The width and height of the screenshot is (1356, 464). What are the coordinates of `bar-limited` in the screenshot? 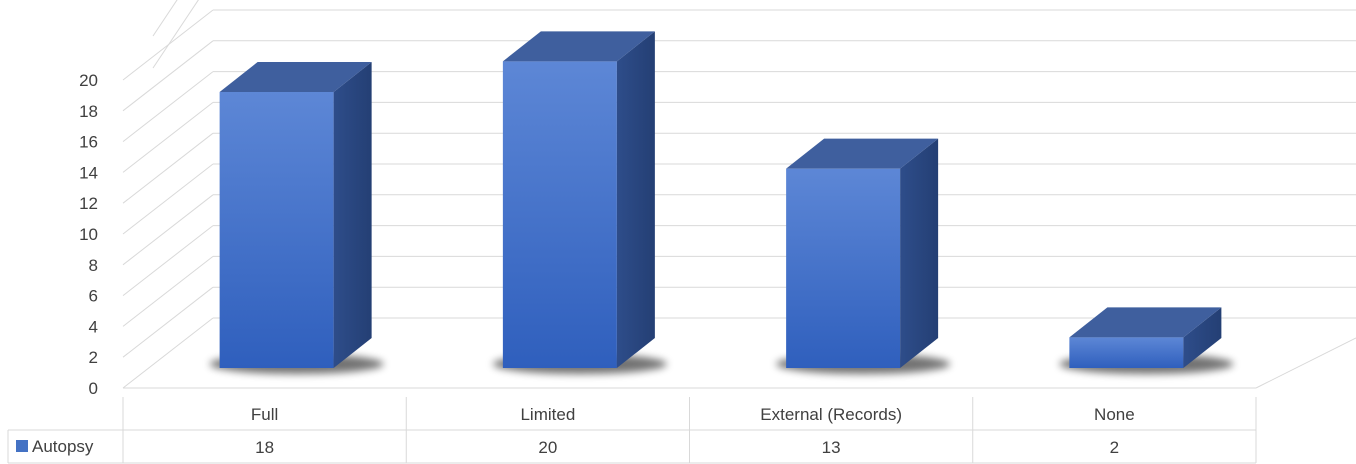 It's located at (579, 202).